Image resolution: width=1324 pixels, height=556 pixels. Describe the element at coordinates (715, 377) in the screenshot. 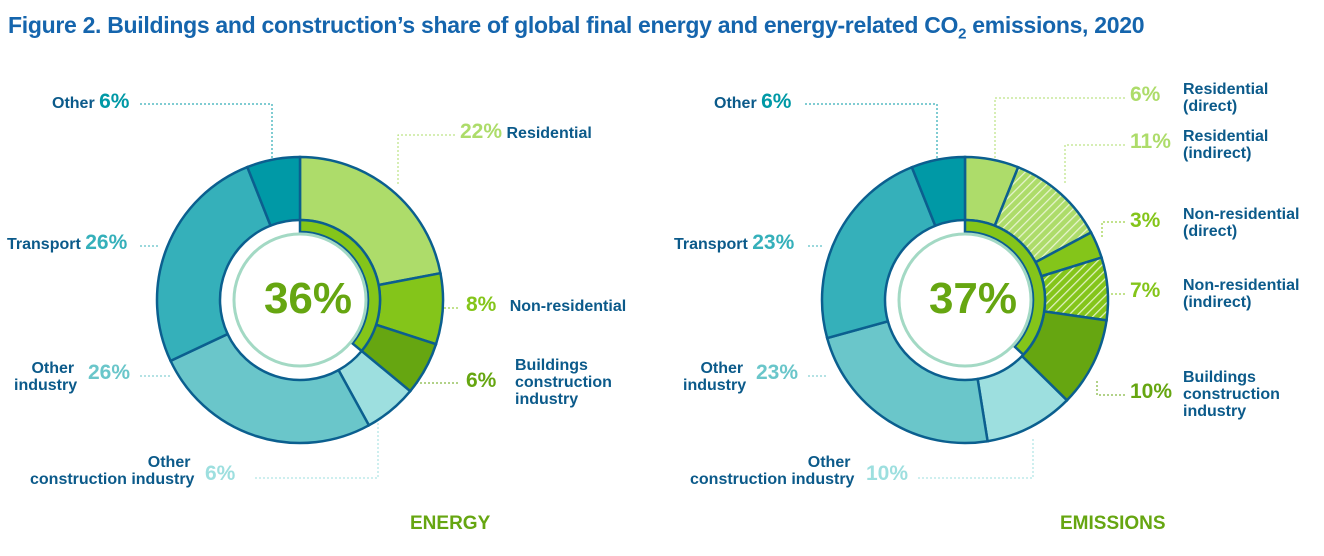

I see `emissions-label-other-industry: Other industry` at that location.